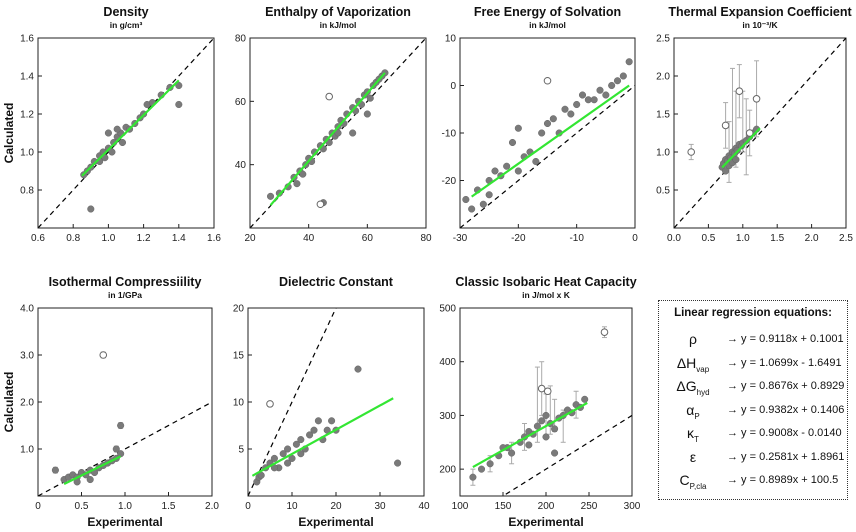  What do you see at coordinates (663, 77) in the screenshot?
I see `y-tick-label: 2.0` at bounding box center [663, 77].